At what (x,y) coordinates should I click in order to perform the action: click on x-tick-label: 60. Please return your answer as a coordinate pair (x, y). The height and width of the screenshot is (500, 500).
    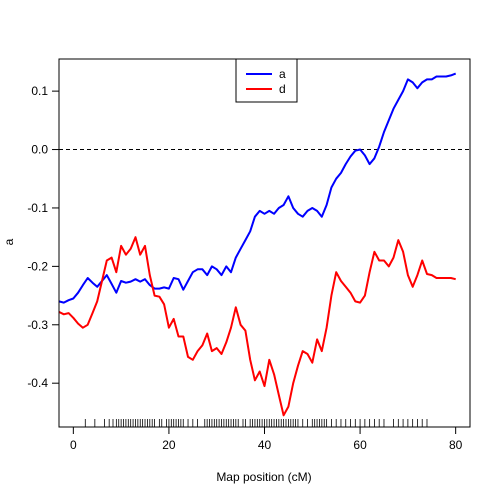
    Looking at the image, I should click on (360, 445).